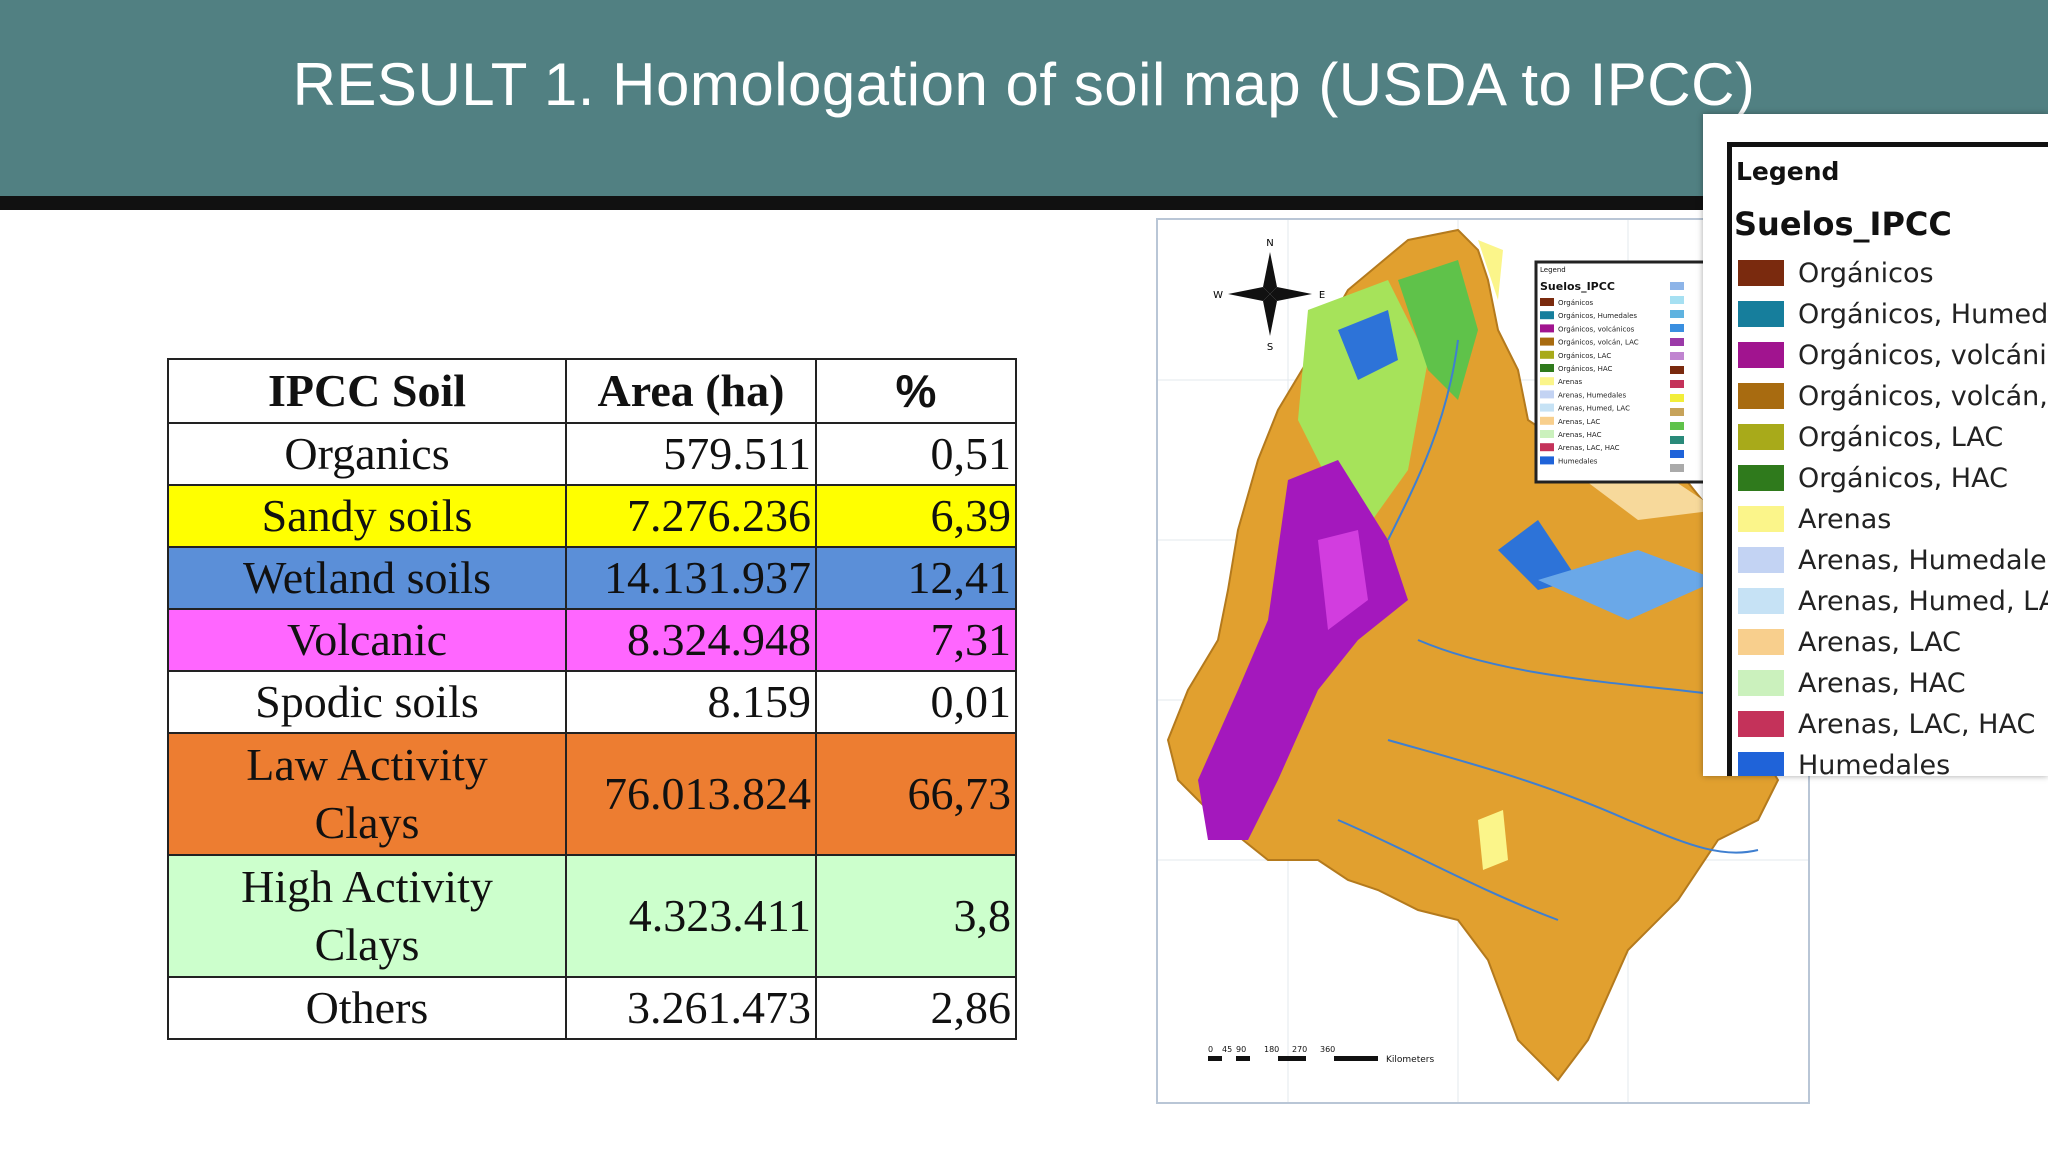 The width and height of the screenshot is (2048, 1152). I want to click on table-row: Spodic soils 8.159 0,01, so click(592, 702).